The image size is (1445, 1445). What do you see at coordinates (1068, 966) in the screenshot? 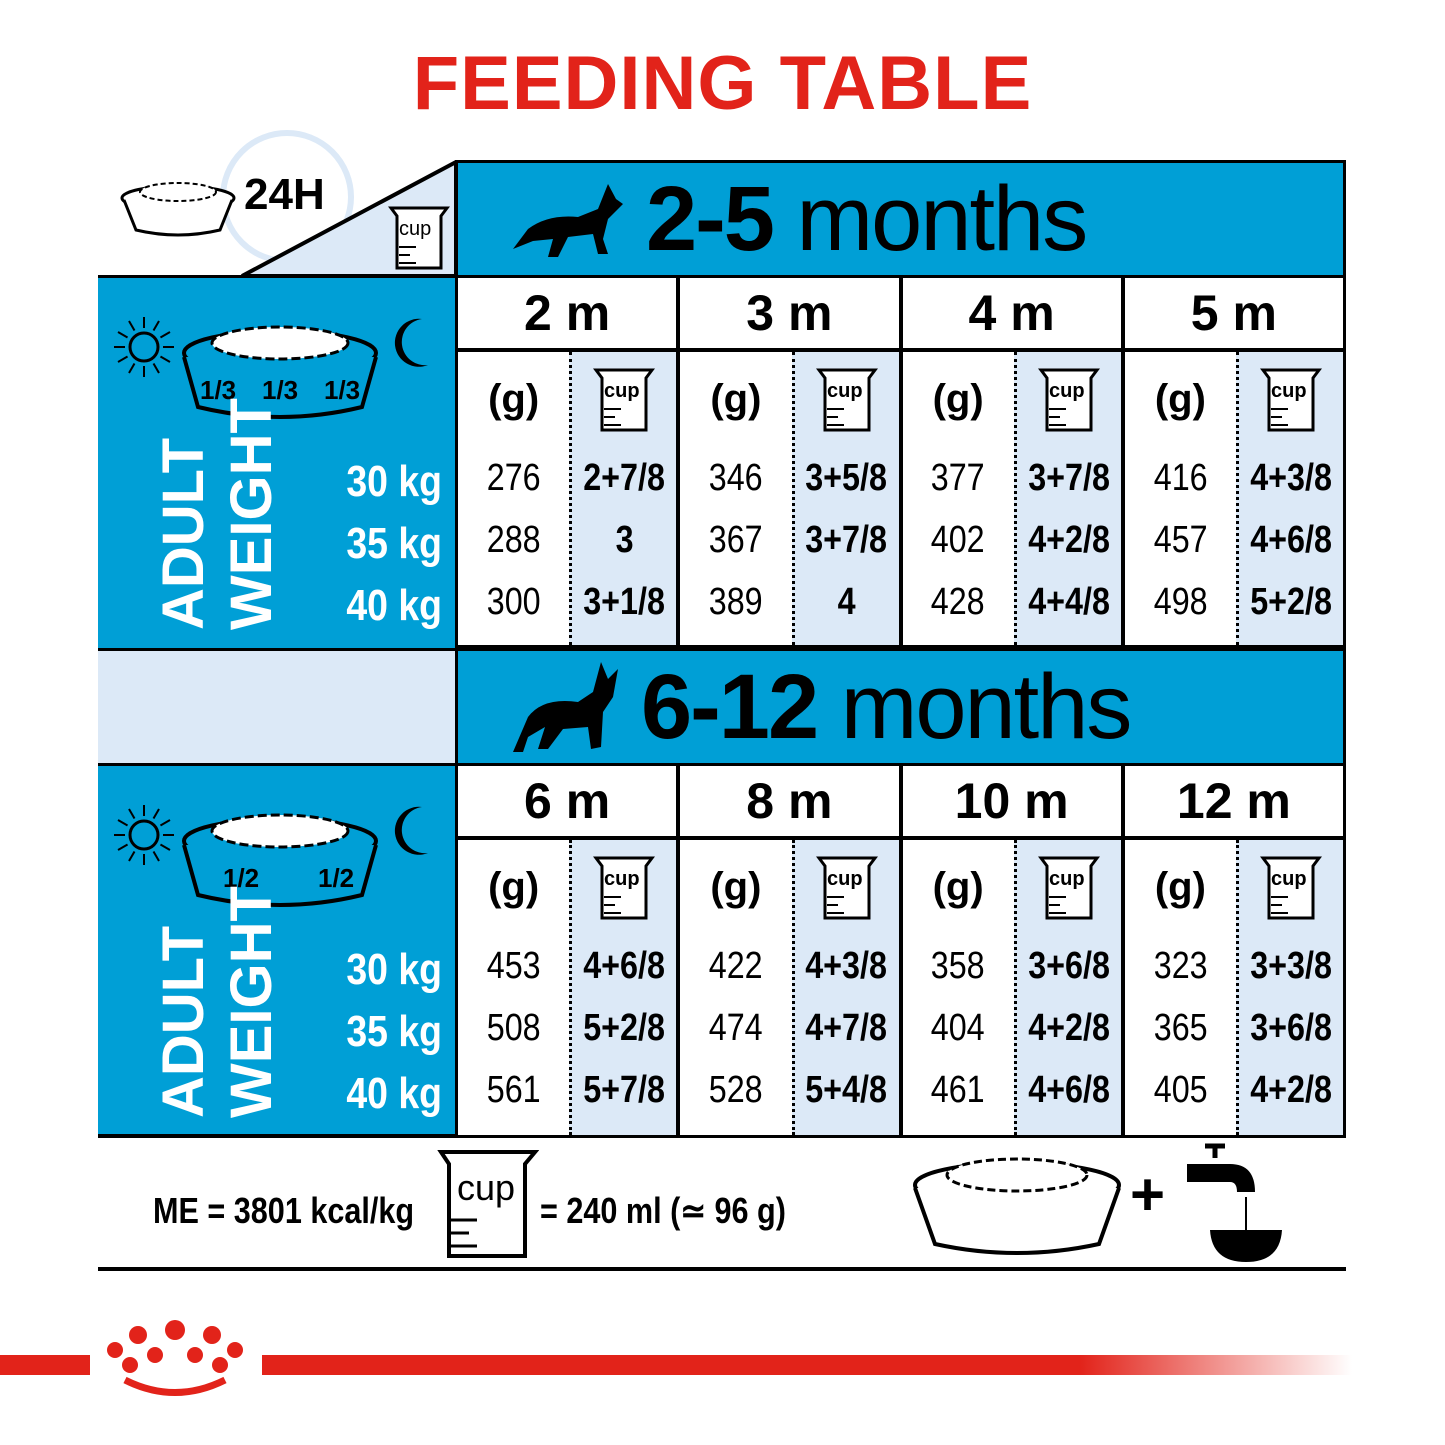
I see `cups-value: 3+6/8` at bounding box center [1068, 966].